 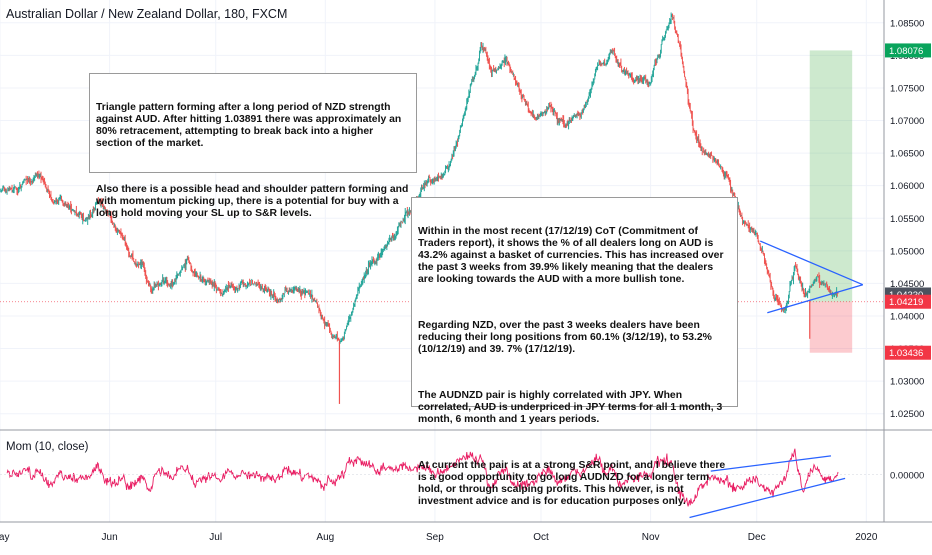 What do you see at coordinates (757, 537) in the screenshot?
I see `time-tick-label: Dec` at bounding box center [757, 537].